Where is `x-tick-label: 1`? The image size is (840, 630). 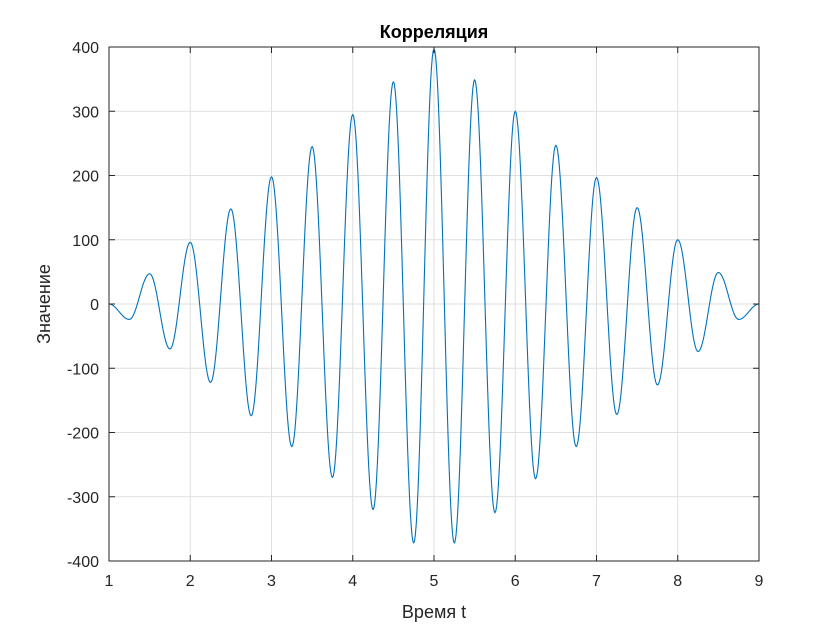
x-tick-label: 1 is located at coordinates (109, 581).